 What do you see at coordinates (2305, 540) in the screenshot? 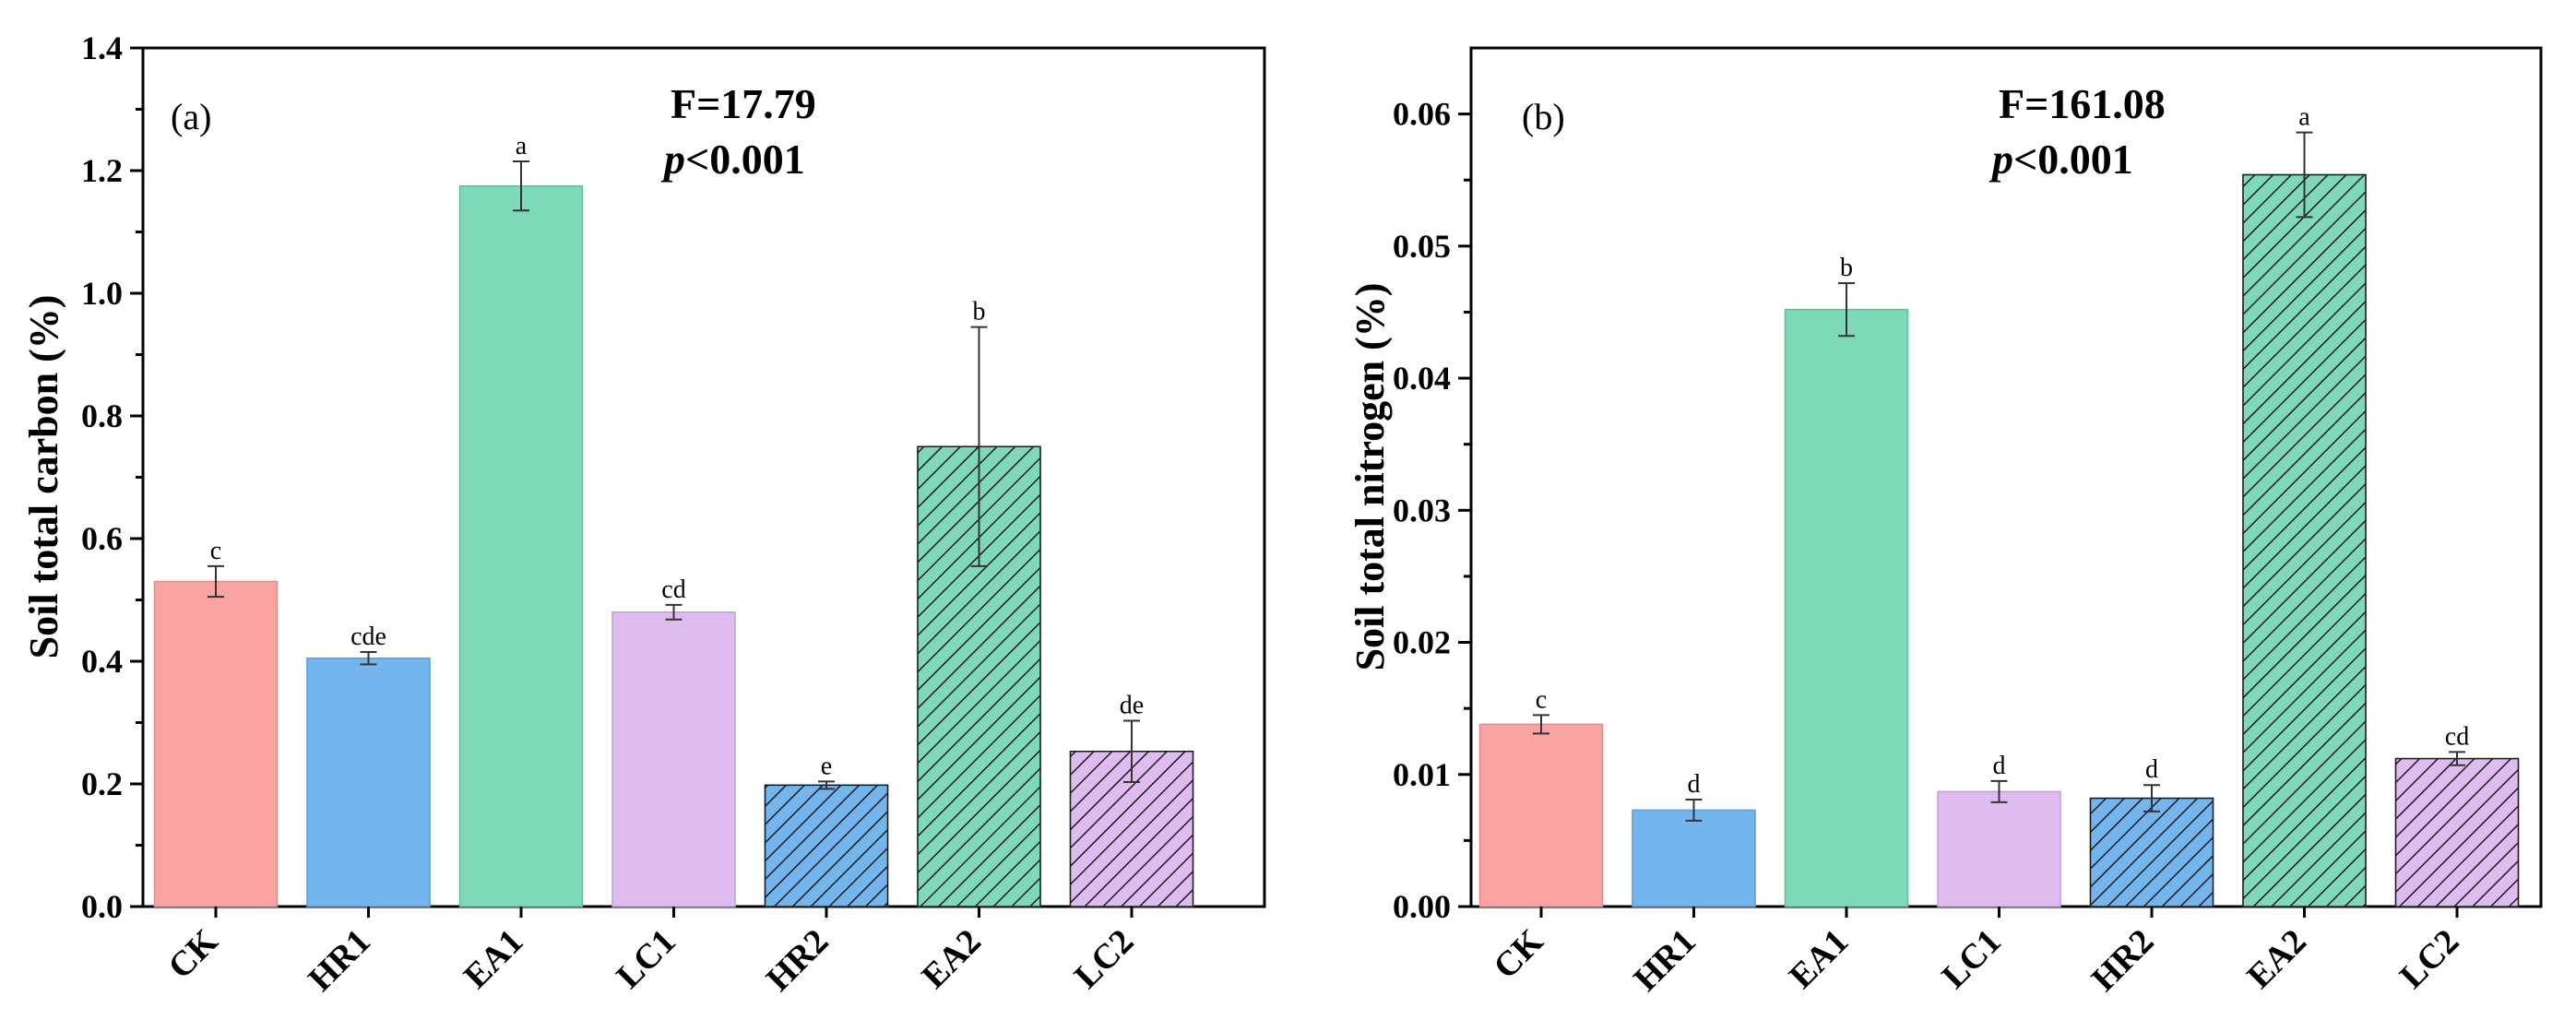
I see `bar-hatch-ea2` at bounding box center [2305, 540].